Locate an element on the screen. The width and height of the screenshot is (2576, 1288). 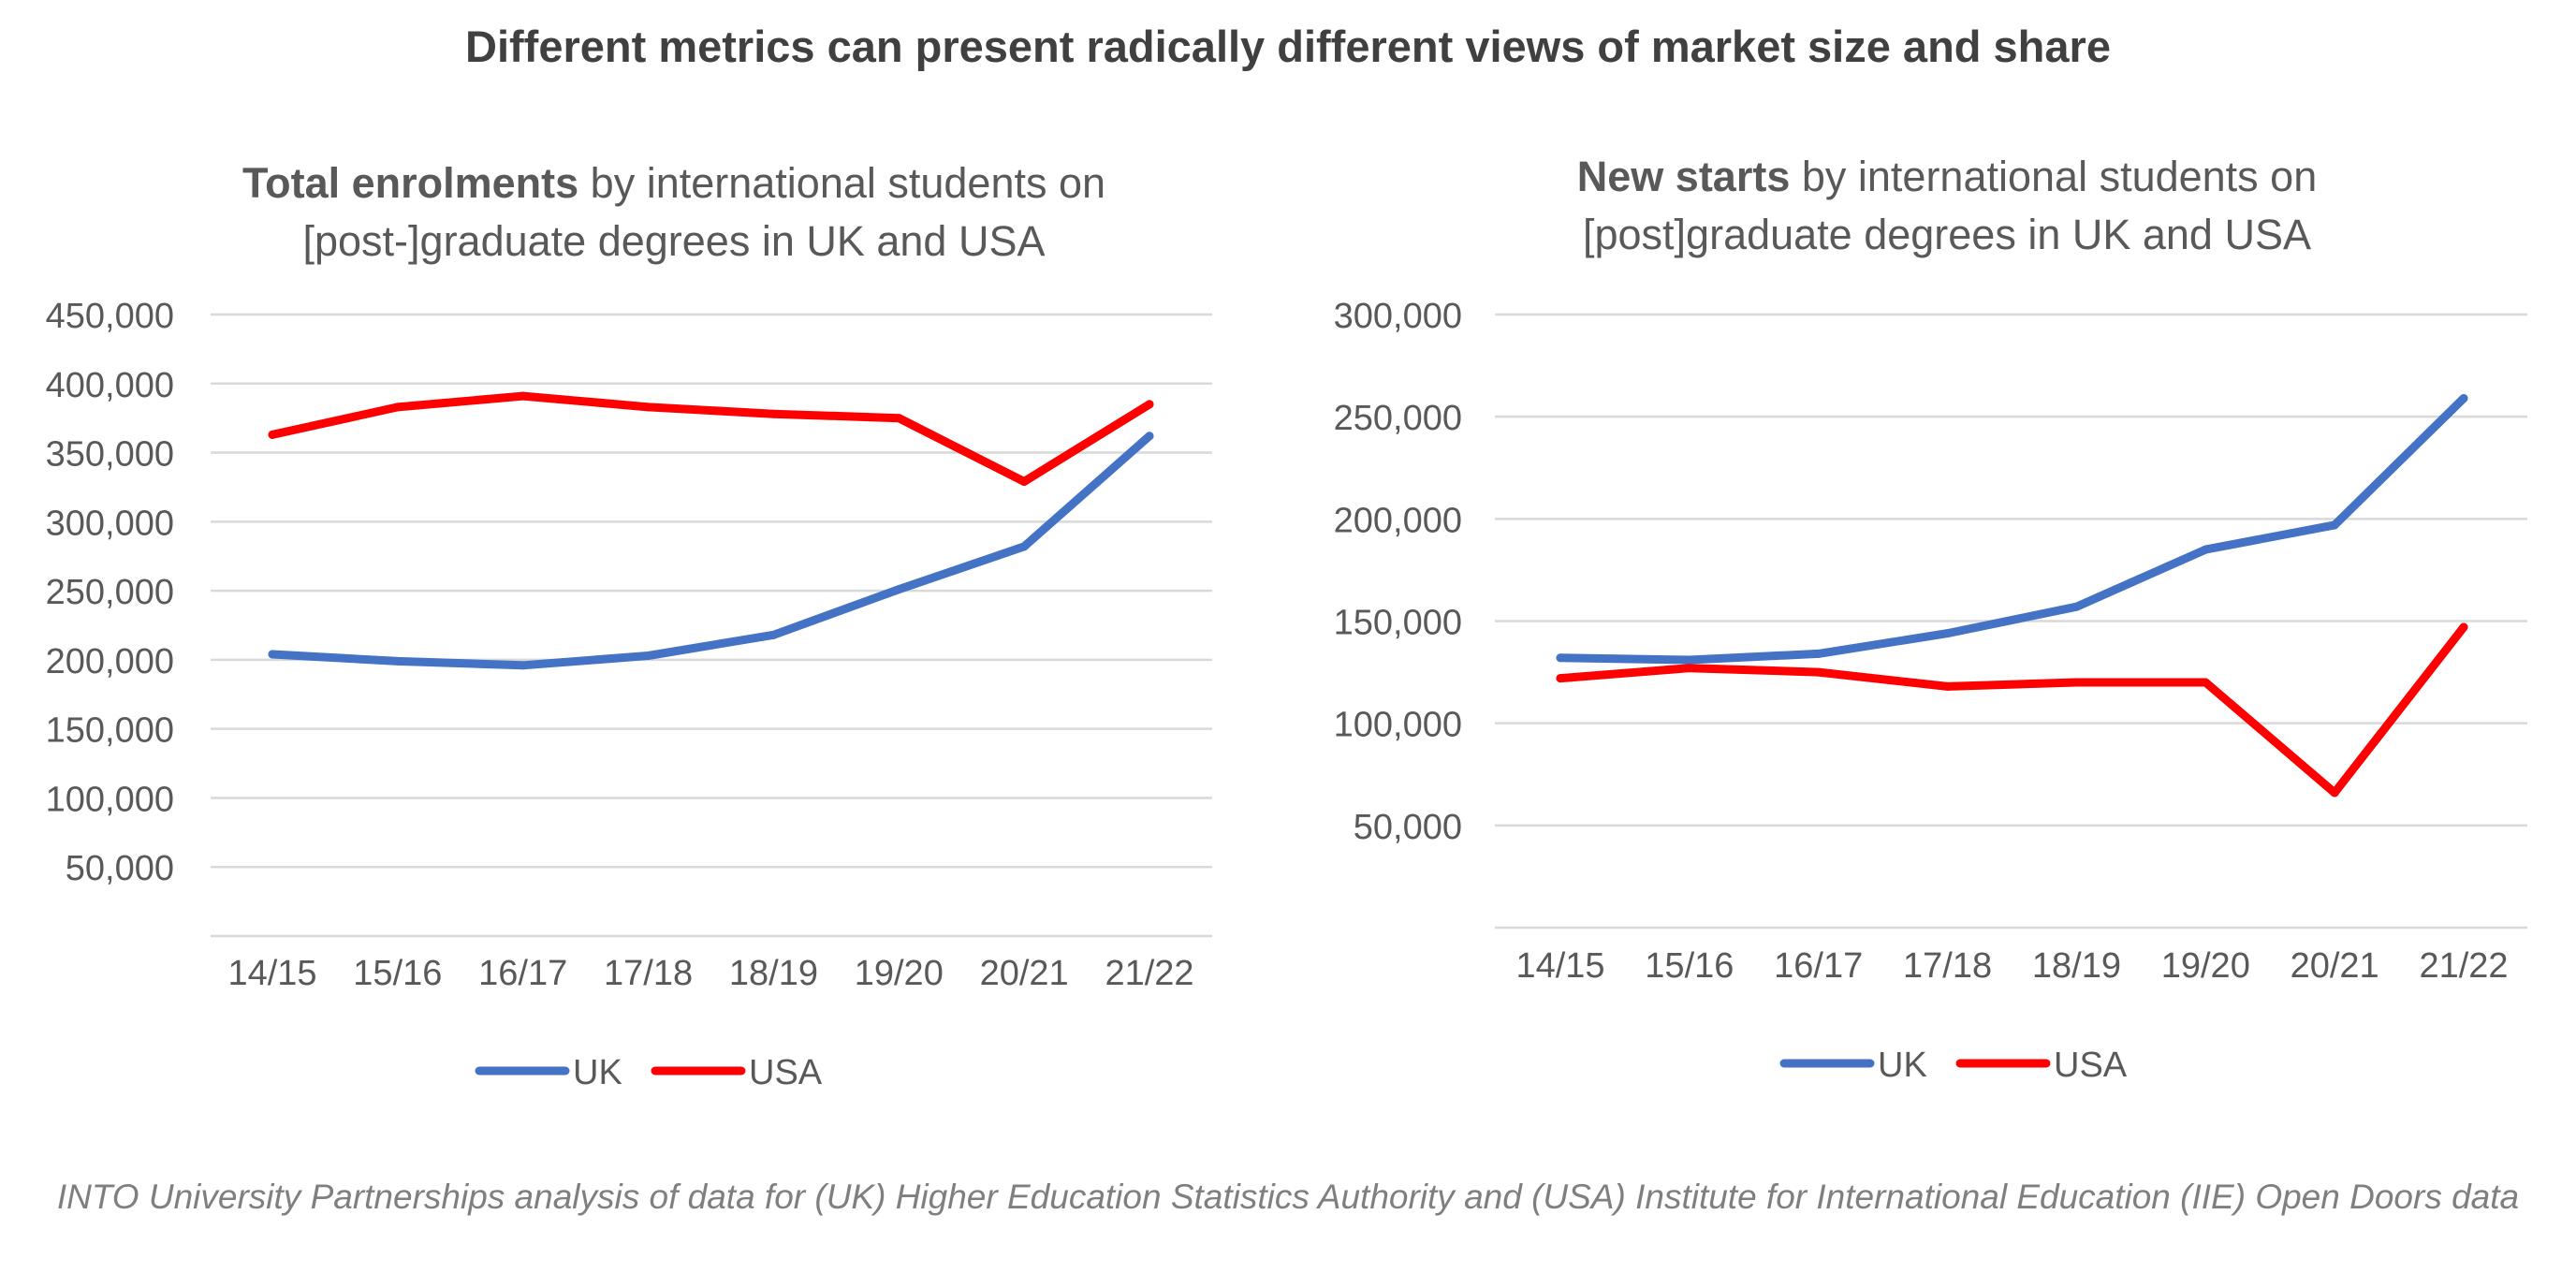
chart-1-x-tick-label: 15/16 is located at coordinates (397, 973).